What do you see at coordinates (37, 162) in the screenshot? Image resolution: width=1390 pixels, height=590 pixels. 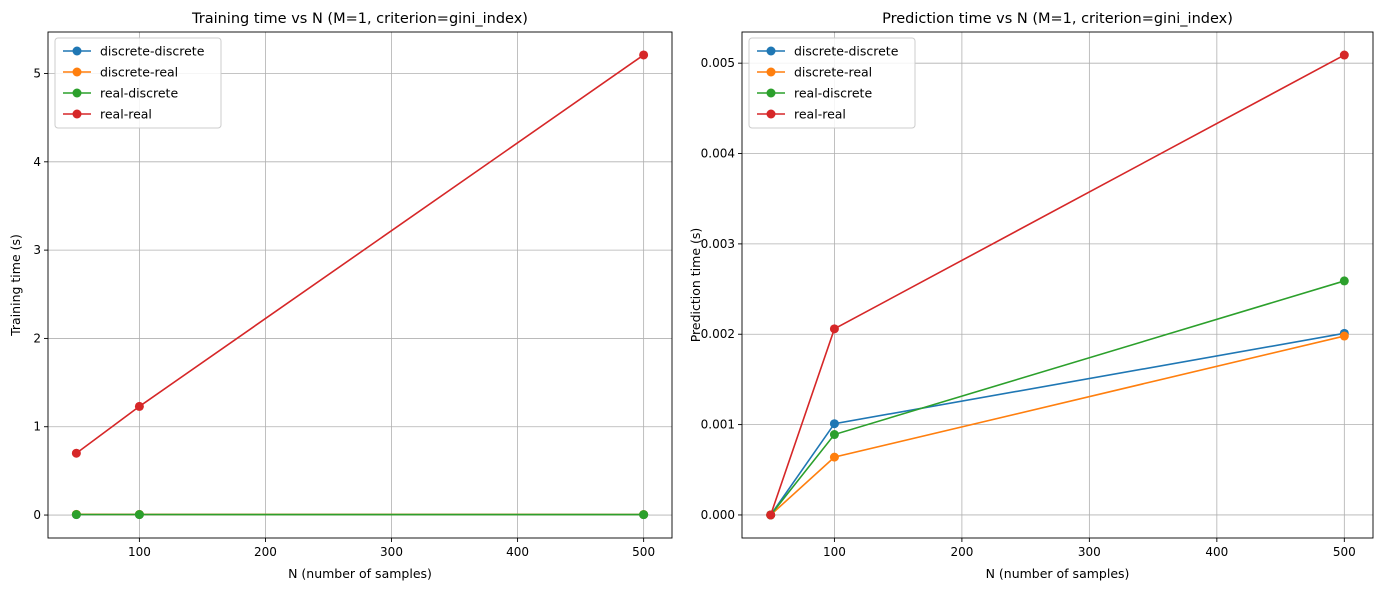 I see `y-tick-label: 4` at bounding box center [37, 162].